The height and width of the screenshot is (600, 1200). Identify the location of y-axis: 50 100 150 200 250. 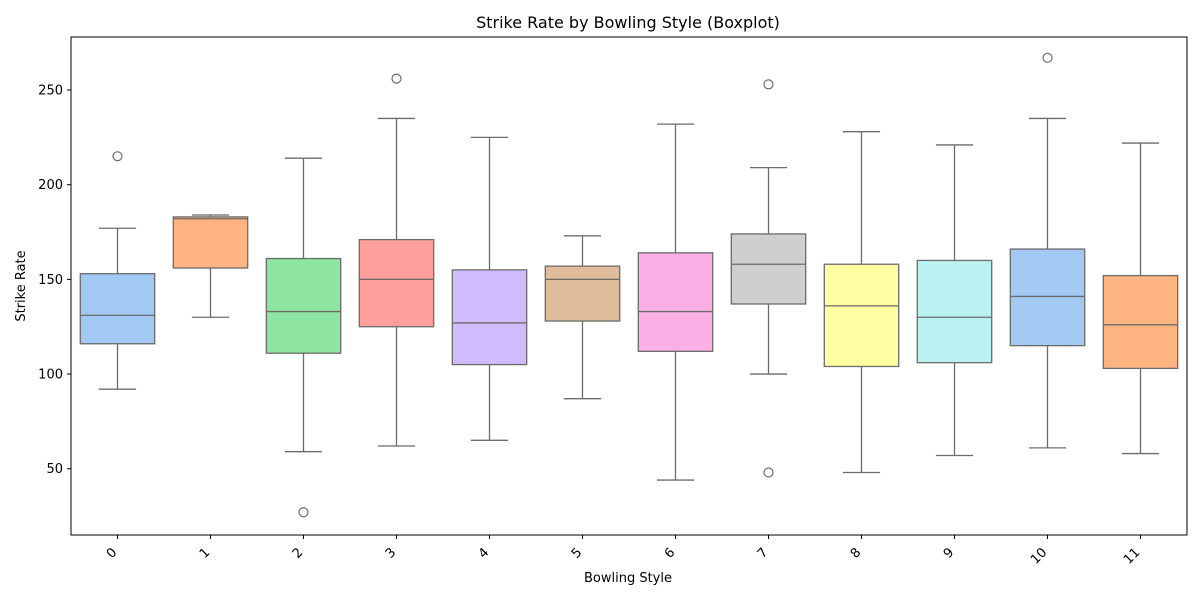
(54, 280).